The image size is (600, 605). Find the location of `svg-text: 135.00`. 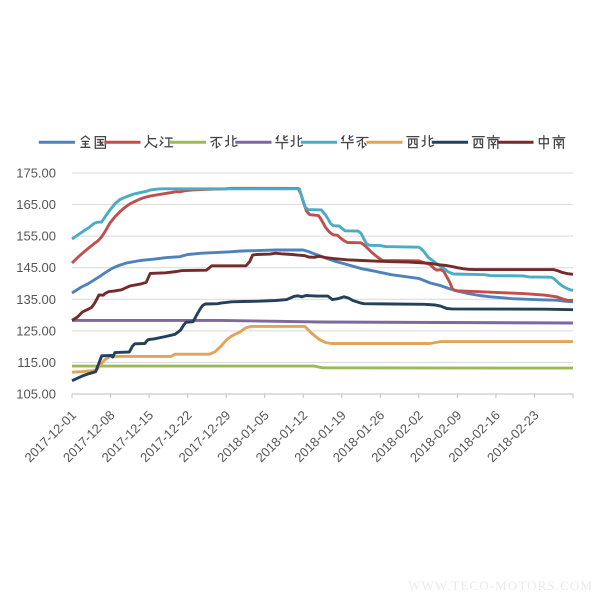

svg-text: 135.00 is located at coordinates (36, 299).